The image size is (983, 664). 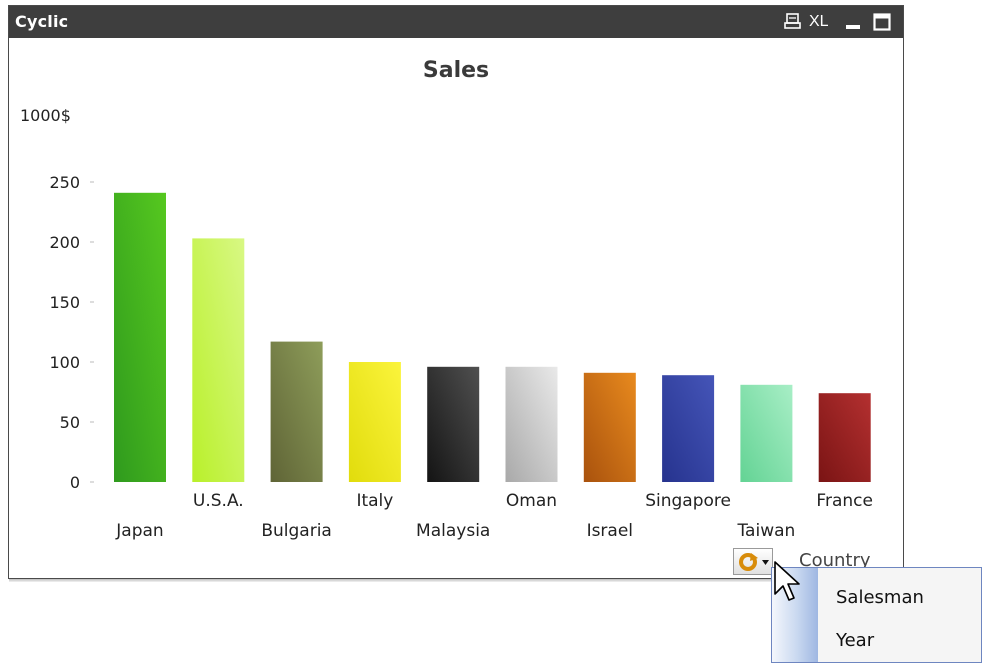 What do you see at coordinates (64, 302) in the screenshot?
I see `y-tick-label: 150` at bounding box center [64, 302].